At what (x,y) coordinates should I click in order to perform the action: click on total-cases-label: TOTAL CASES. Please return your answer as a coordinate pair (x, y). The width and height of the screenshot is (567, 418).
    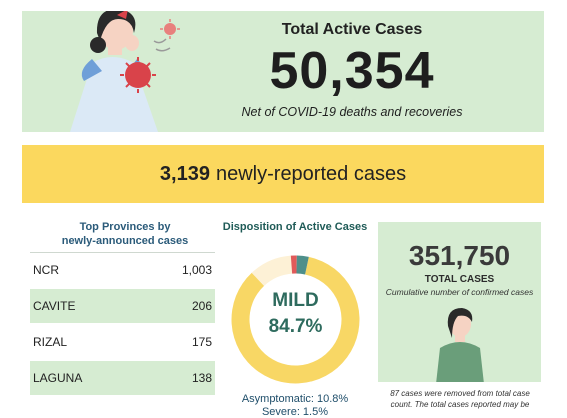
    Looking at the image, I should click on (459, 279).